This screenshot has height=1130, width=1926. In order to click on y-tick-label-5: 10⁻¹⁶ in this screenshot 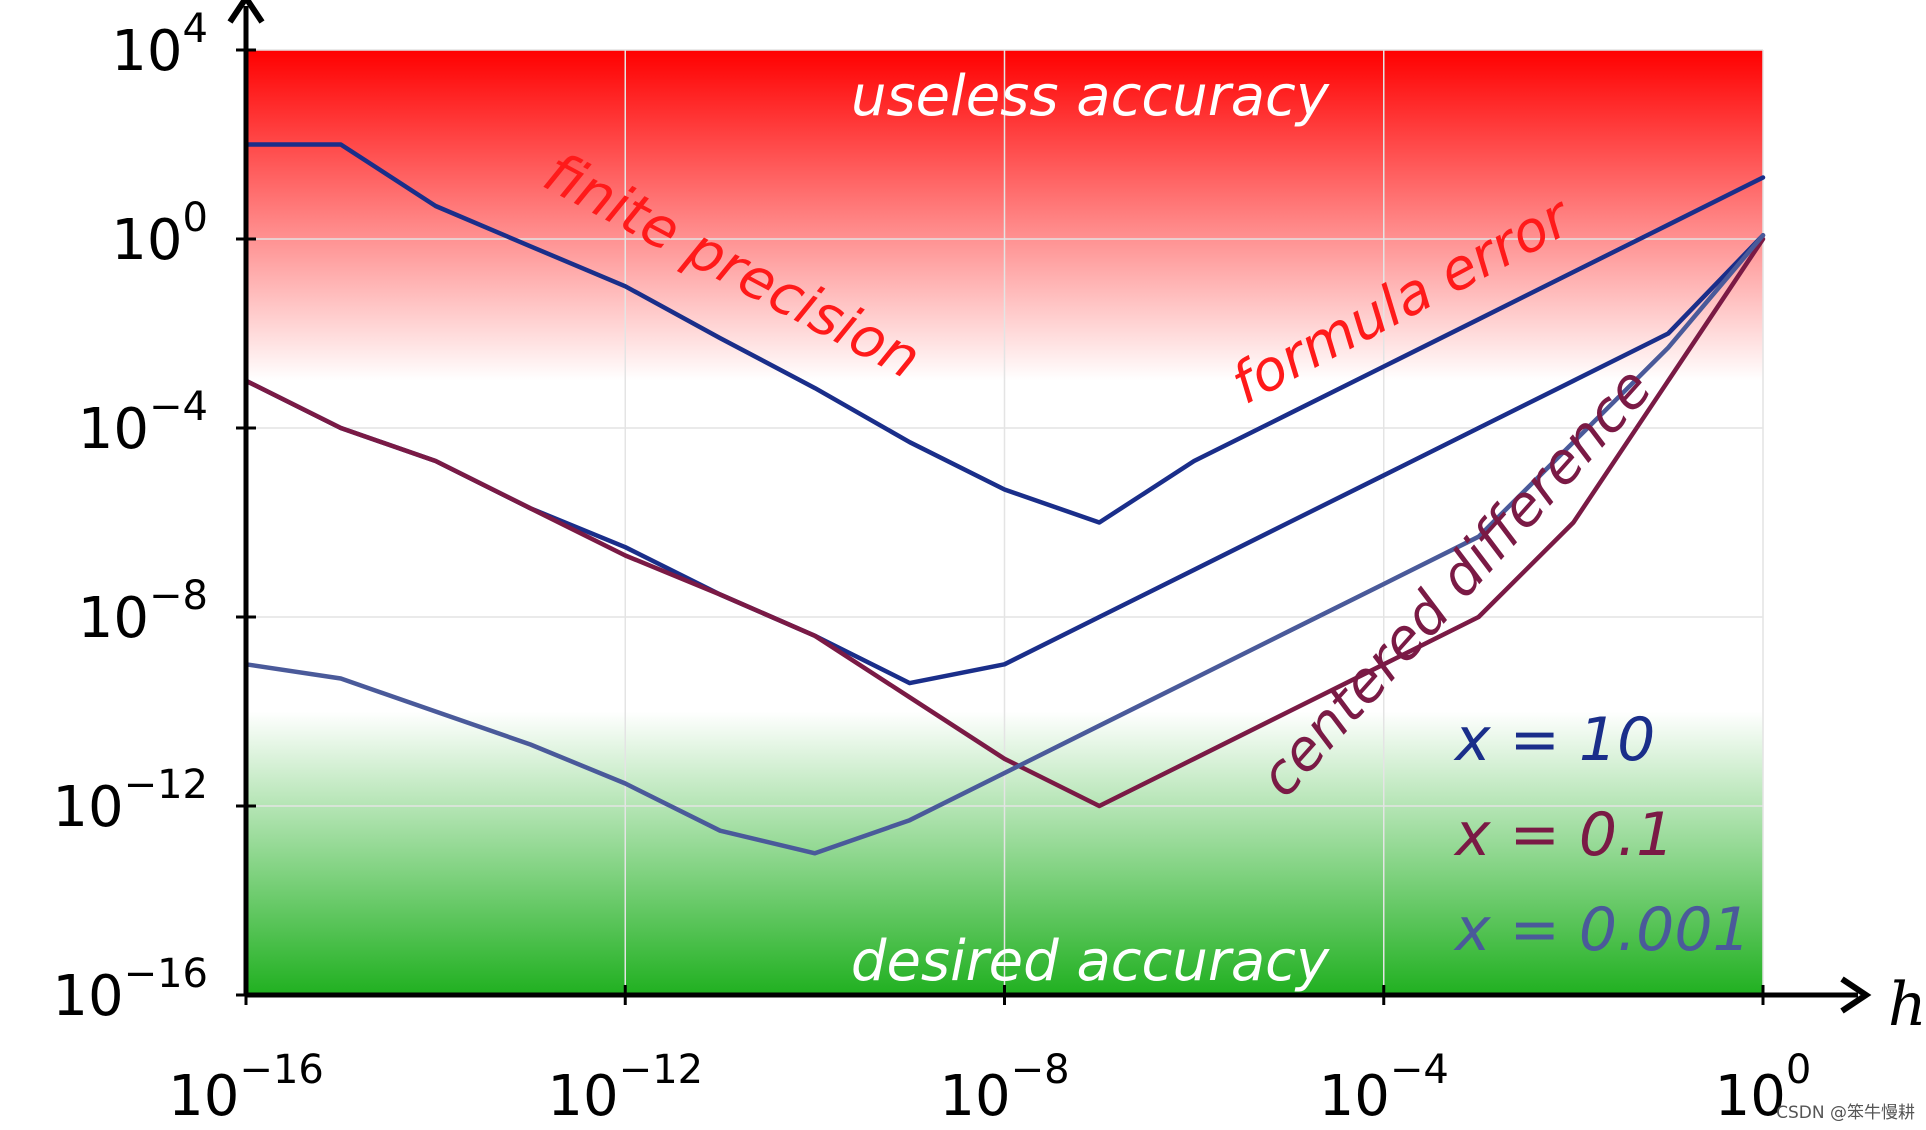, I will do `click(130, 990)`.